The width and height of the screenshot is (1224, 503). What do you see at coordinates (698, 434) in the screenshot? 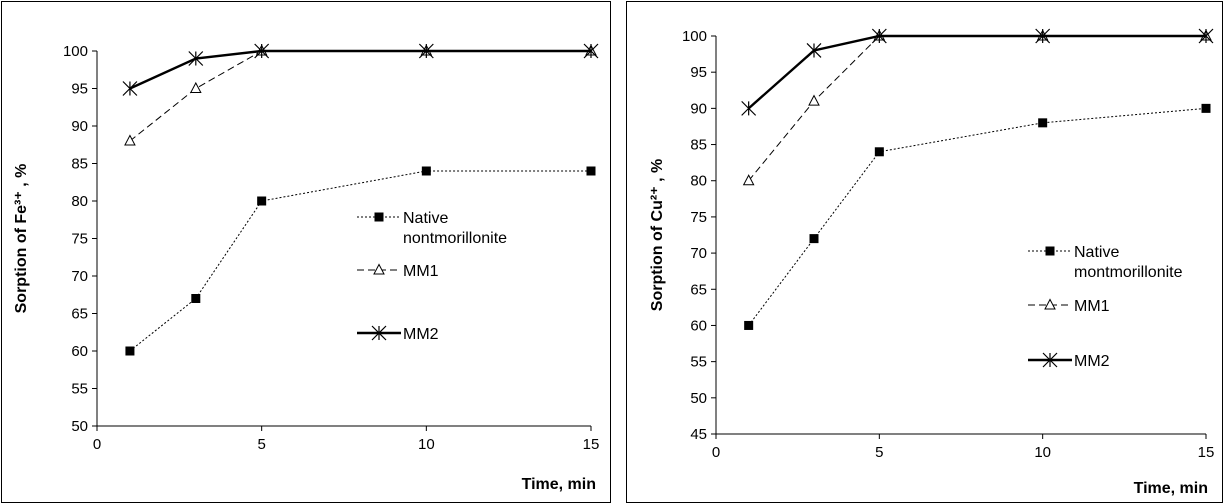
I see `y-tick-label: 45` at bounding box center [698, 434].